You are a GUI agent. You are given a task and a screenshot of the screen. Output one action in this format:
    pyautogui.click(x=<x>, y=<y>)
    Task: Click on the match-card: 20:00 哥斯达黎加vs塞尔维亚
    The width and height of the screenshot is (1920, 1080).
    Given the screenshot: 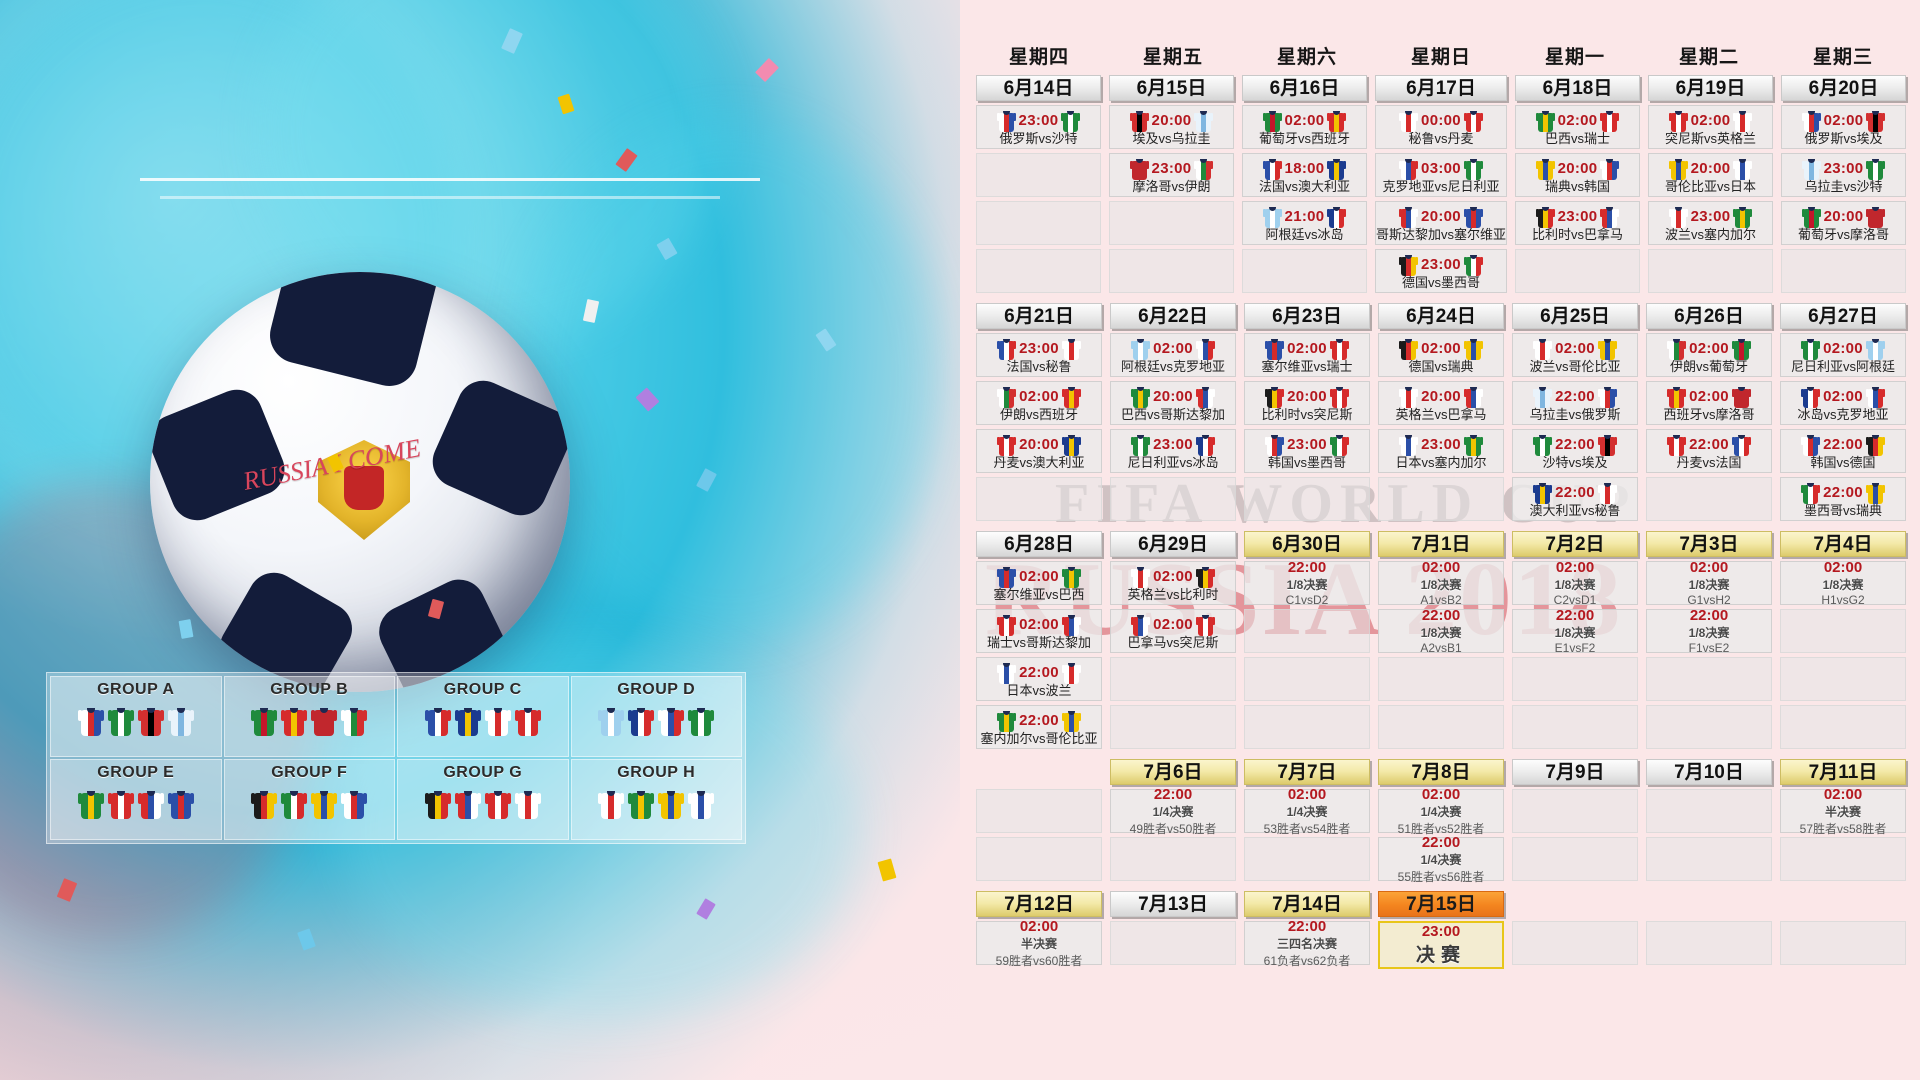 What is the action you would take?
    pyautogui.click(x=1440, y=223)
    